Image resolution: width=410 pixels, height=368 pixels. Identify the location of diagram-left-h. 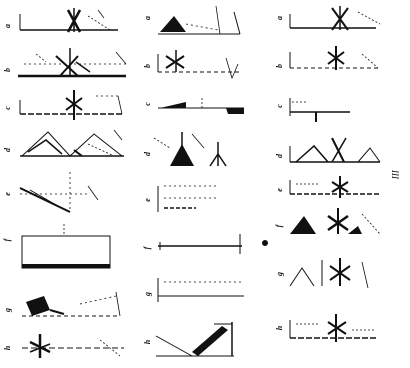
(75, 345).